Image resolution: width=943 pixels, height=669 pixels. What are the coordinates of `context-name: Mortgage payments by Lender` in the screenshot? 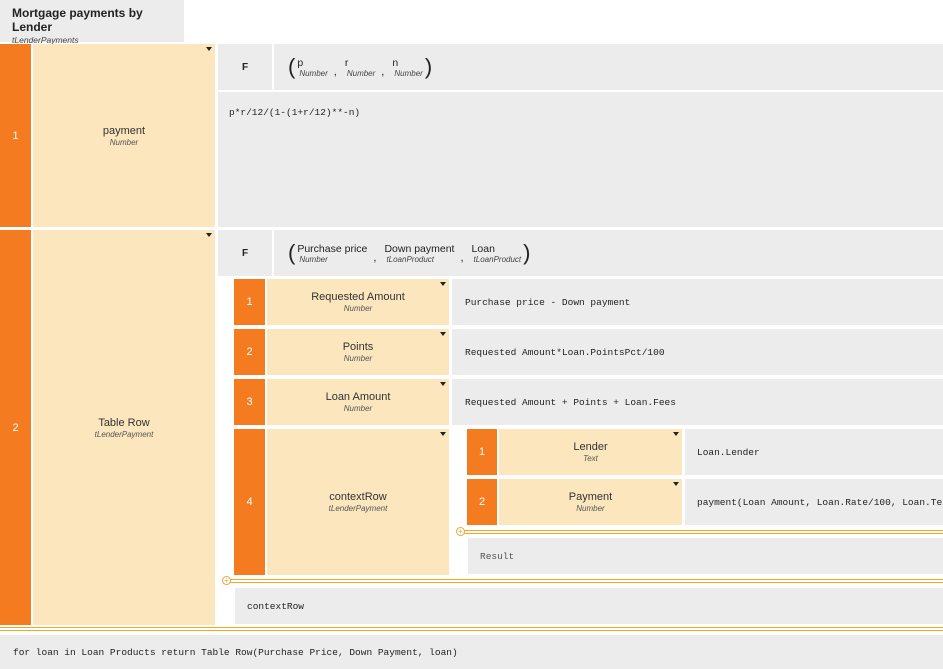 It's located at (77, 20).